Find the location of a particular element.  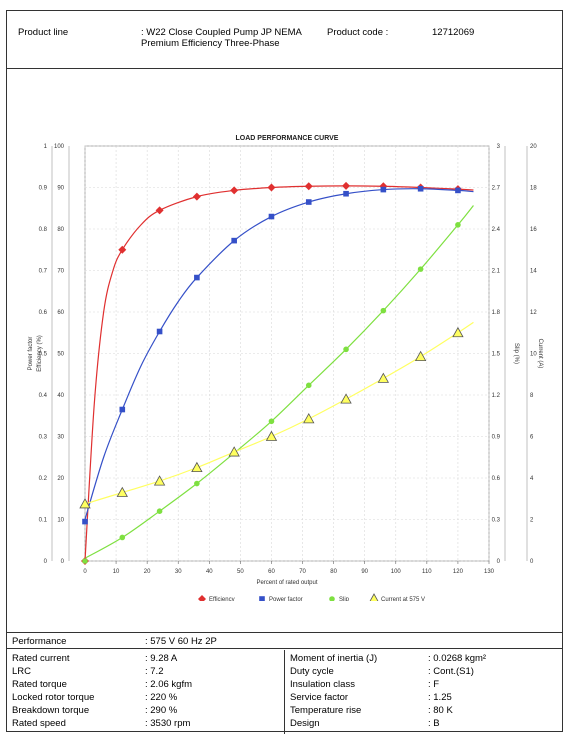

x-tick-label: 40 is located at coordinates (209, 572).